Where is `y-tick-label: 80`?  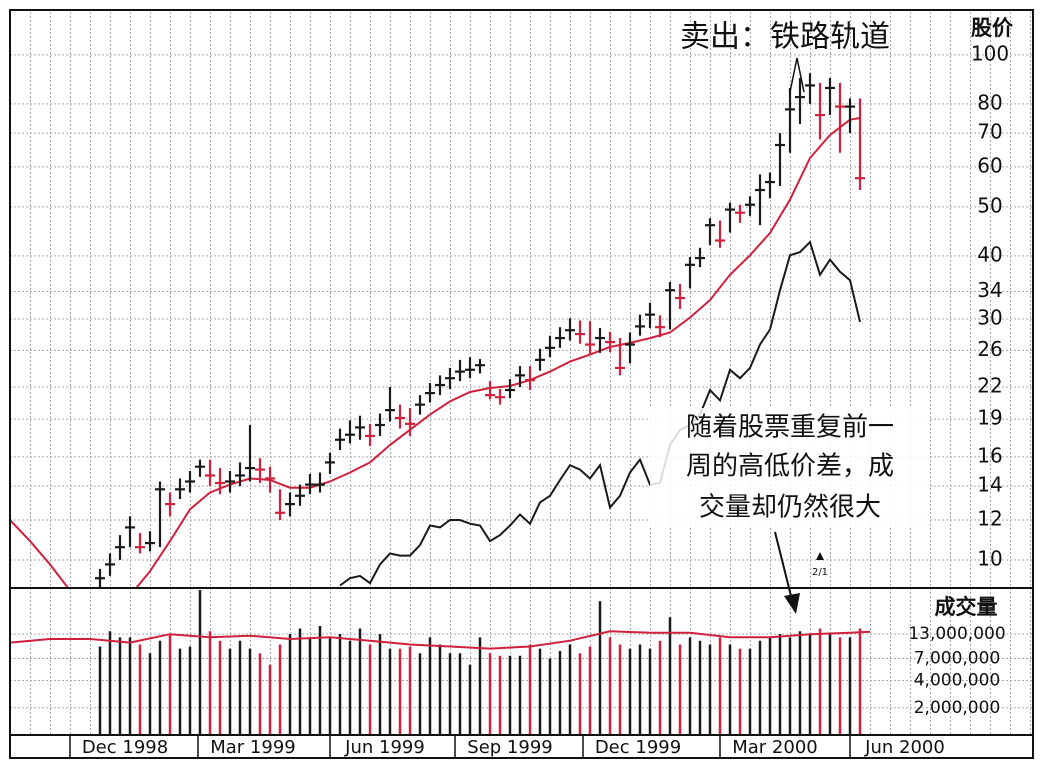 y-tick-label: 80 is located at coordinates (989, 102).